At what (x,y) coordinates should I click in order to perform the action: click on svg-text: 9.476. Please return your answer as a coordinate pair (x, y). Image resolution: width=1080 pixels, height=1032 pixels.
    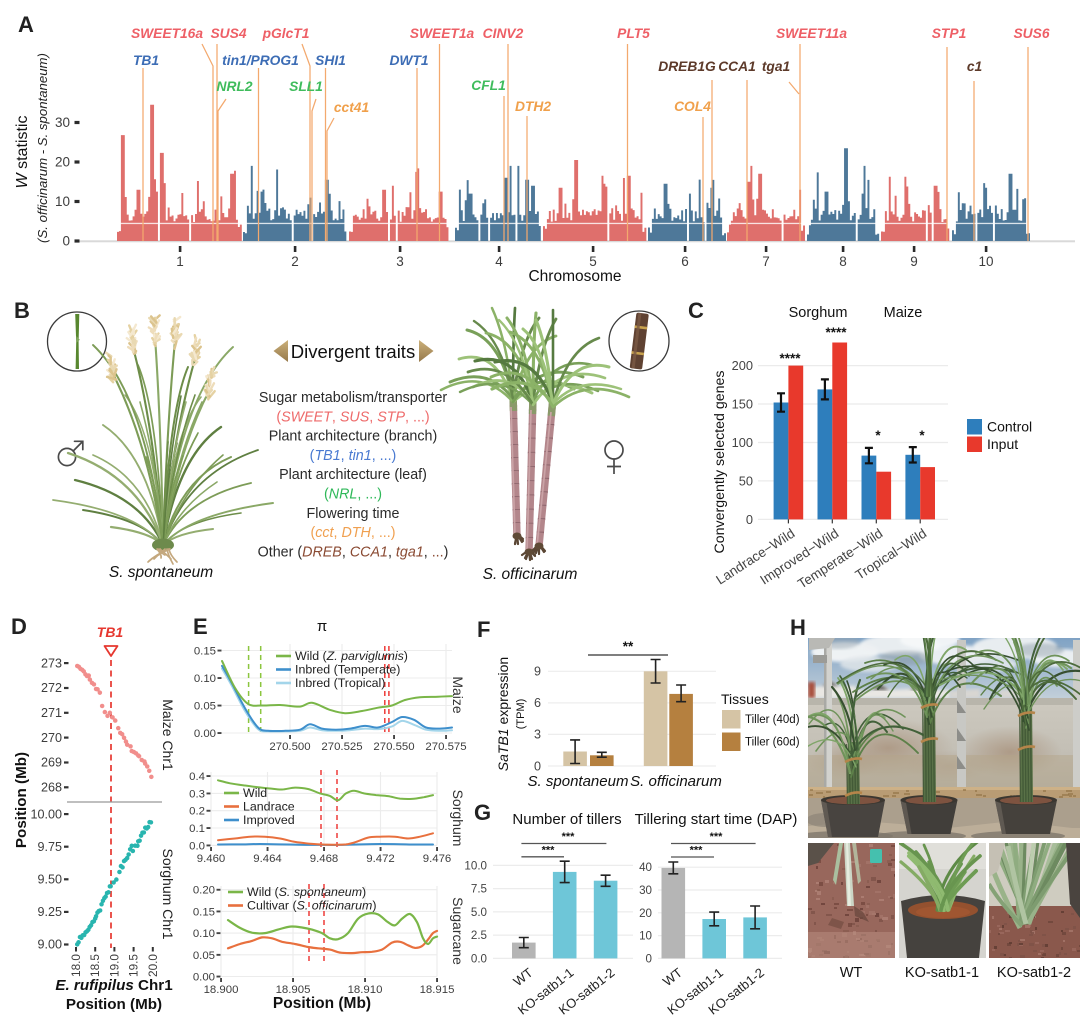
    Looking at the image, I should click on (437, 859).